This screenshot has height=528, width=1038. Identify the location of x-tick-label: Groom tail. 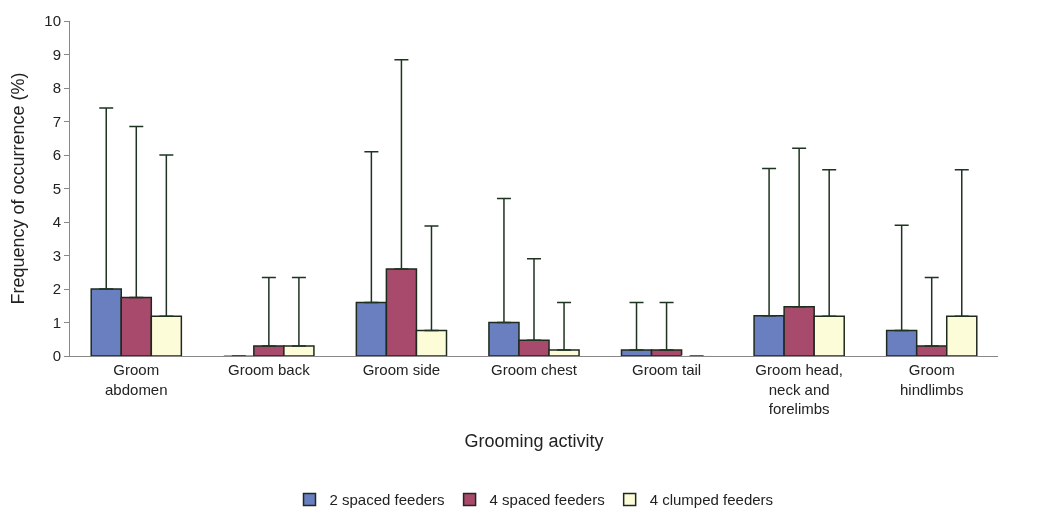
(666, 369).